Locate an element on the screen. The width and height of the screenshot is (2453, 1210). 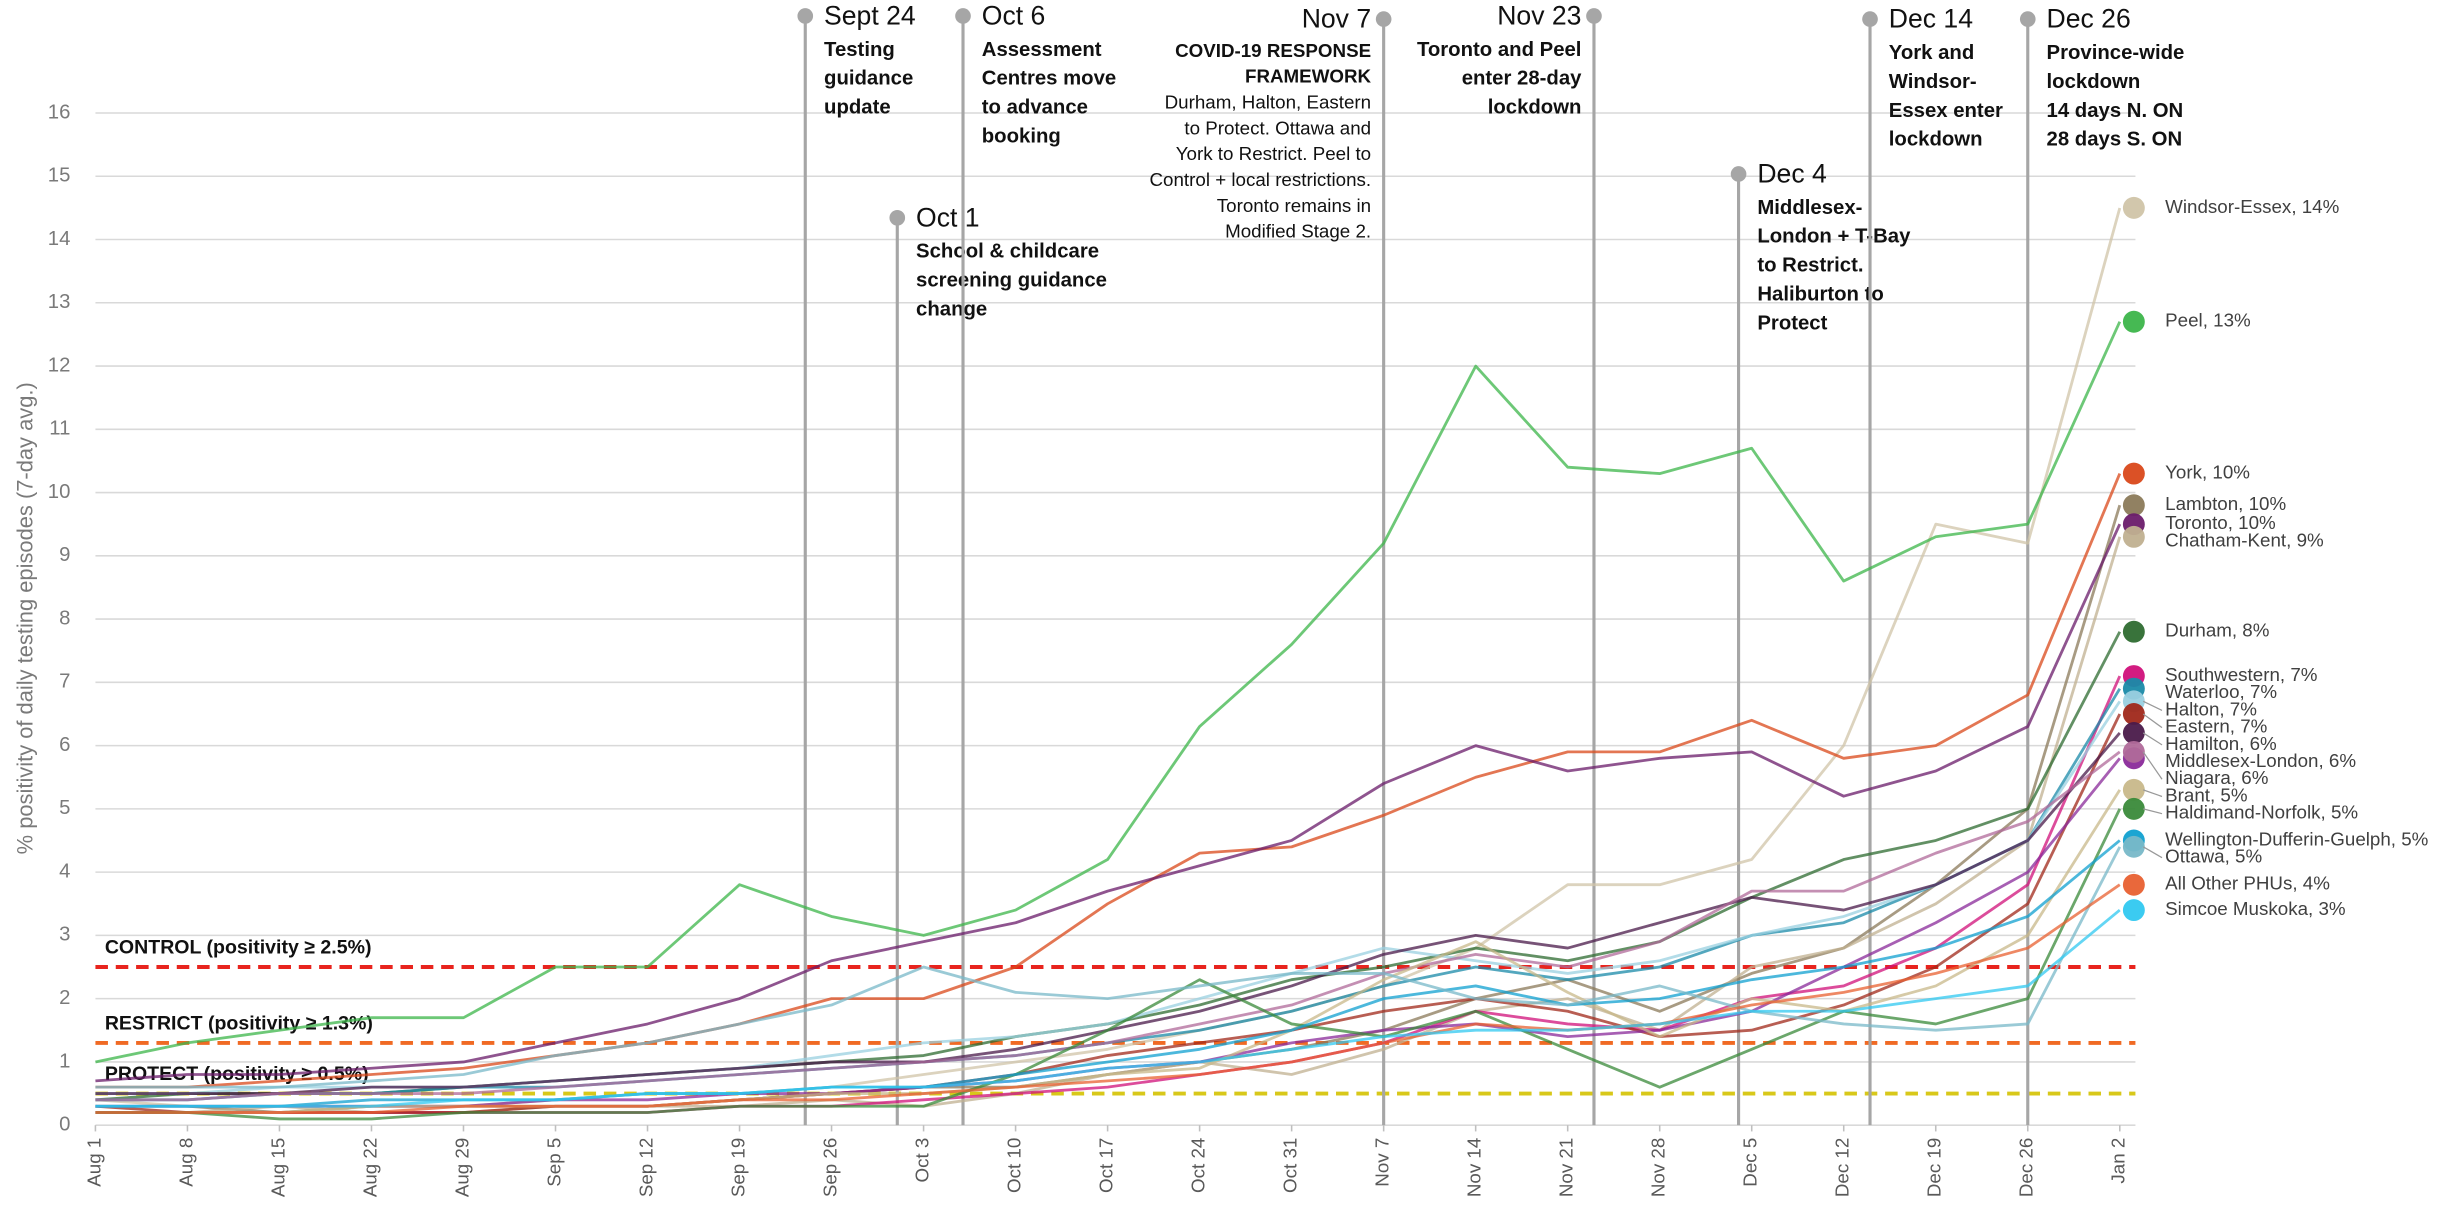
x-tick-label: Sep 26 is located at coordinates (830, 1167).